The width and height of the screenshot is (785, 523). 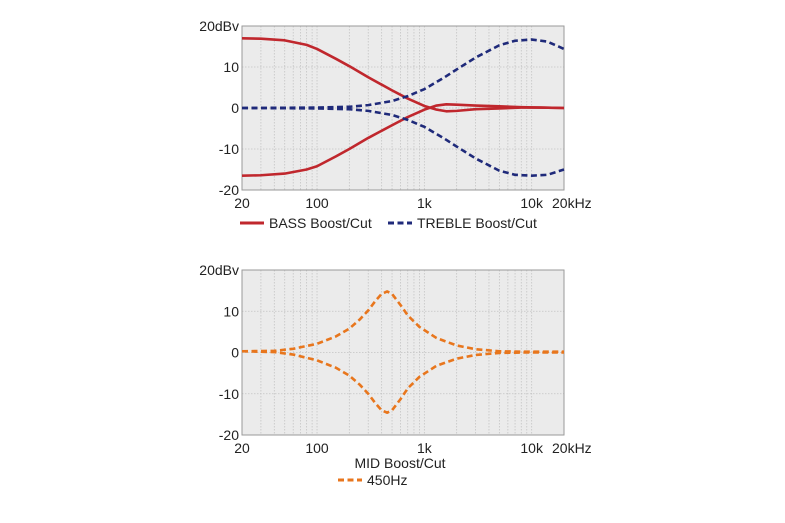 I want to click on legend-label: 450Hz, so click(x=387, y=480).